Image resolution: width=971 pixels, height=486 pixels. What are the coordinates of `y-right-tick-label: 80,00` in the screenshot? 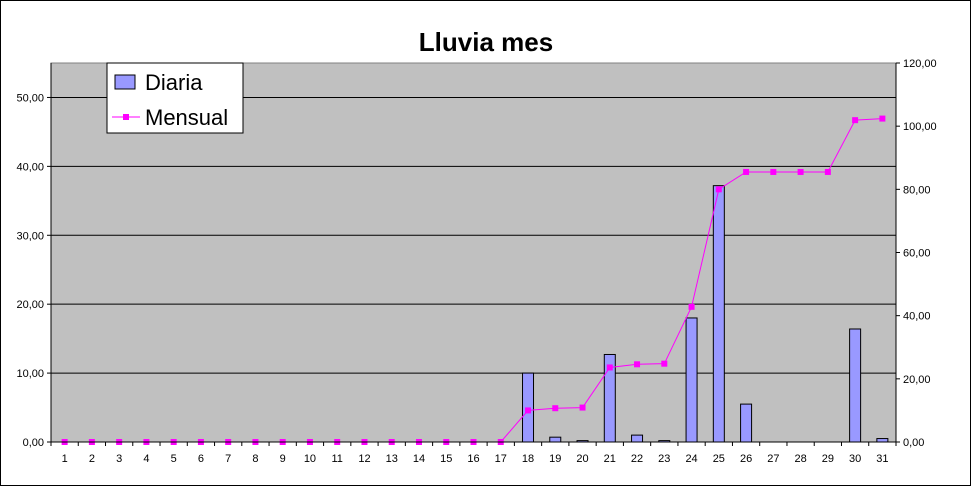 It's located at (917, 190).